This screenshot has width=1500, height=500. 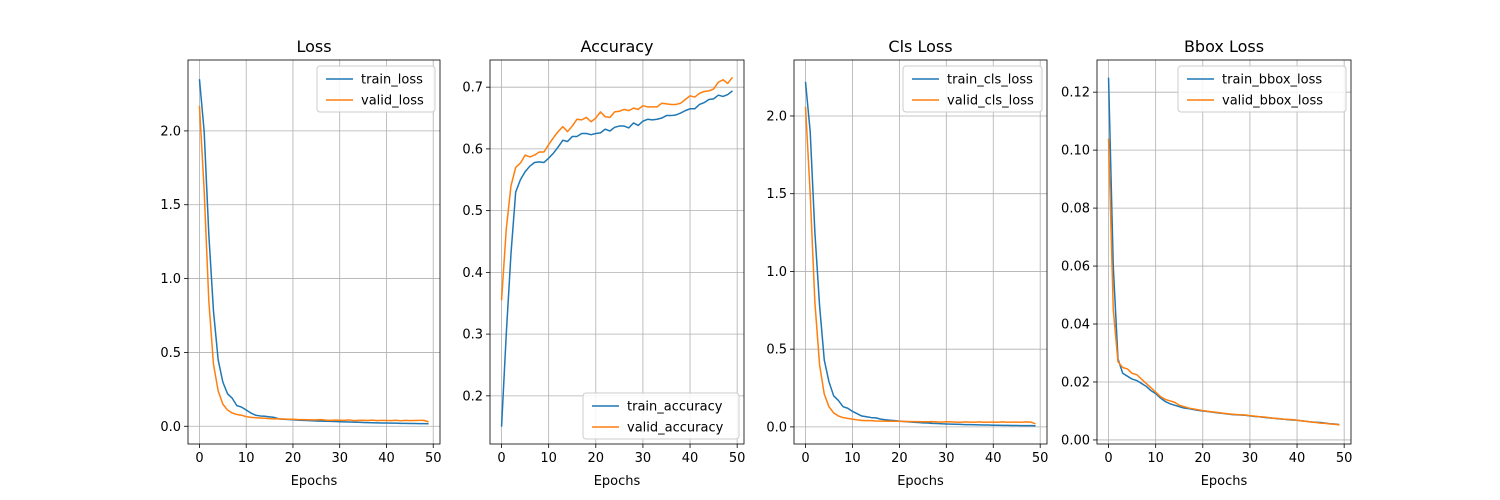 I want to click on series-line-valid_cls_loss, so click(x=920, y=265).